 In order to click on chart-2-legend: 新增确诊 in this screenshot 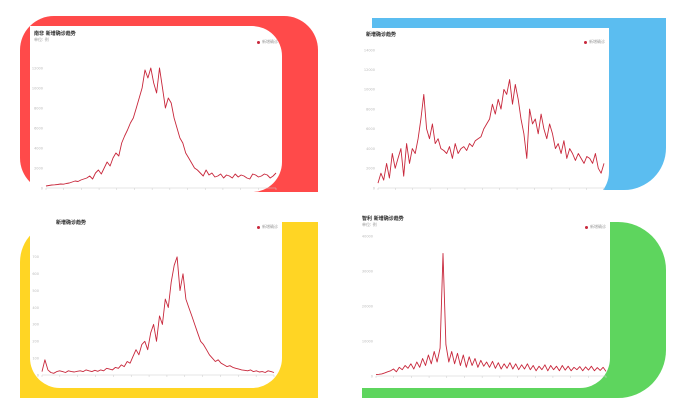, I will do `click(594, 42)`.